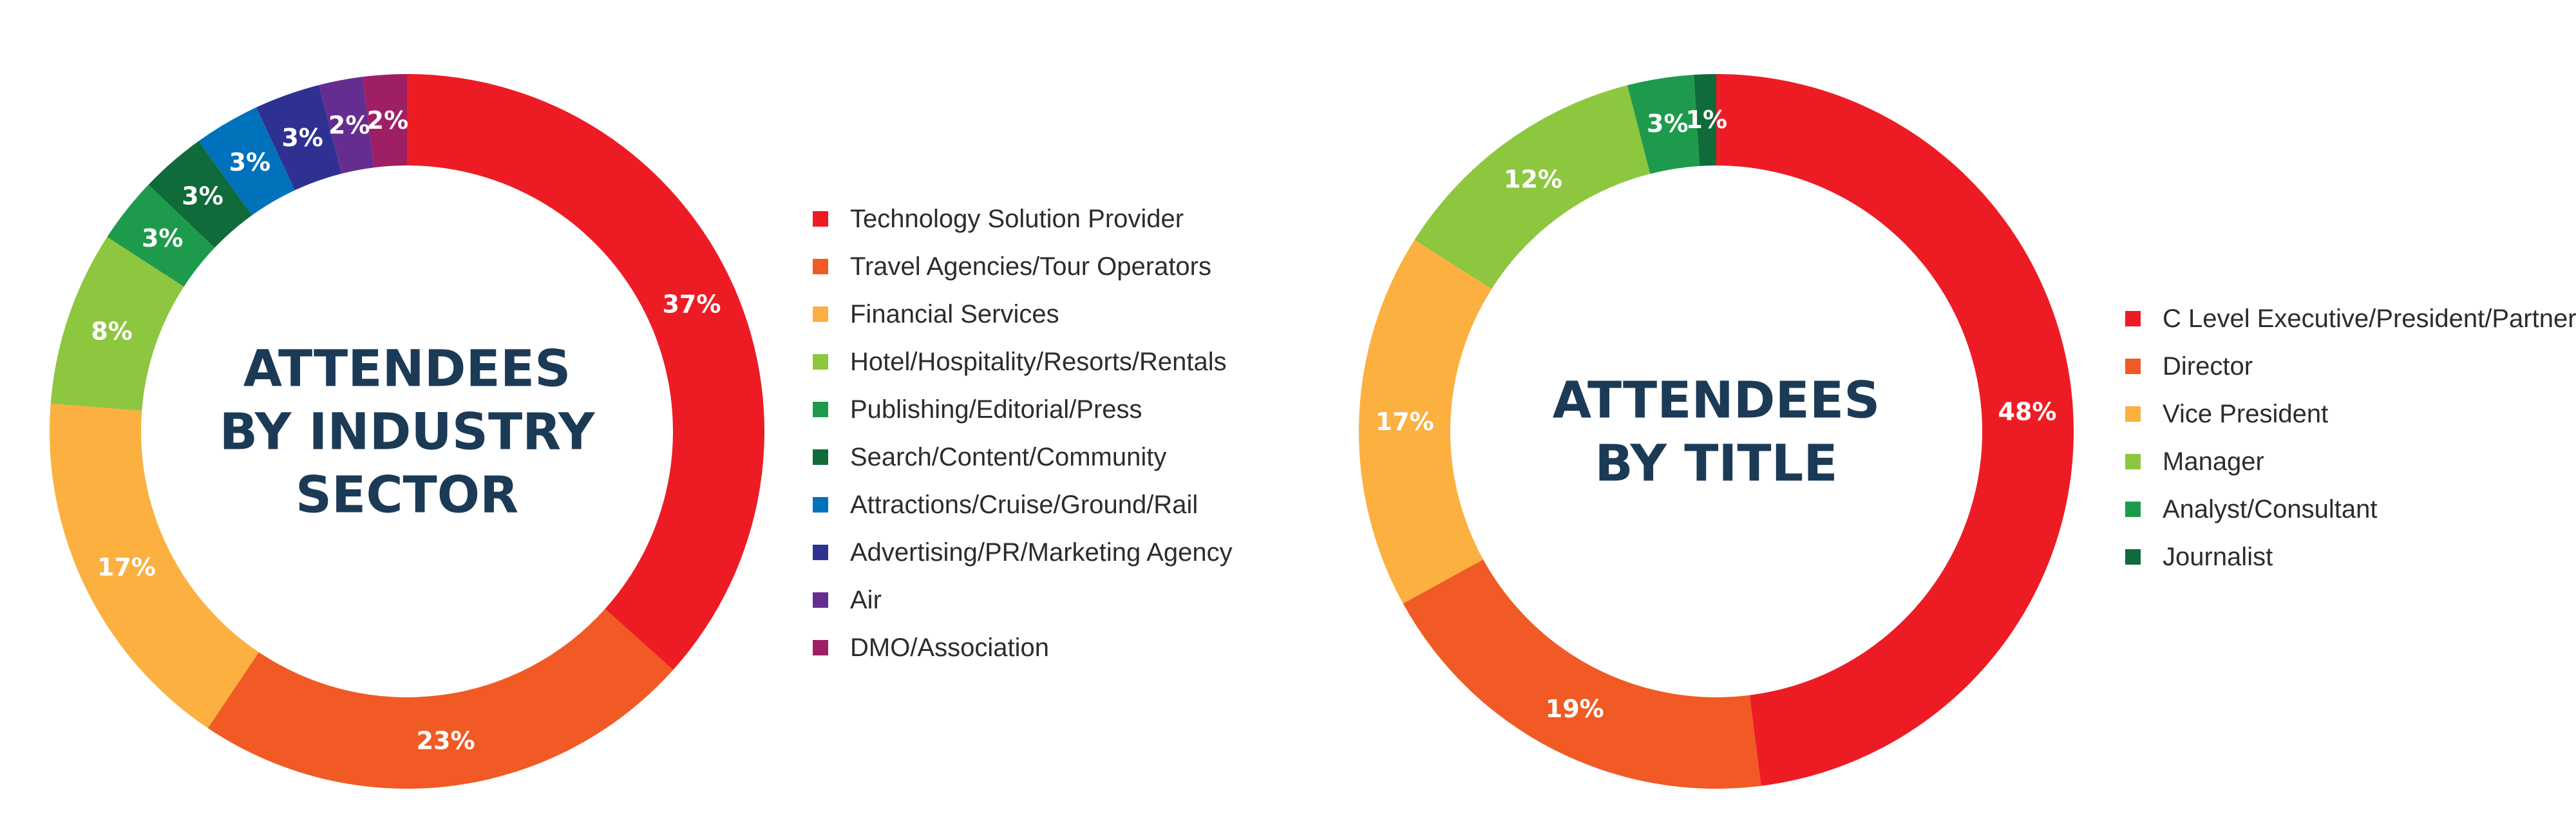 The height and width of the screenshot is (837, 2576). What do you see at coordinates (2133, 318) in the screenshot?
I see `legend-swatch-c-level-executive-president-partner` at bounding box center [2133, 318].